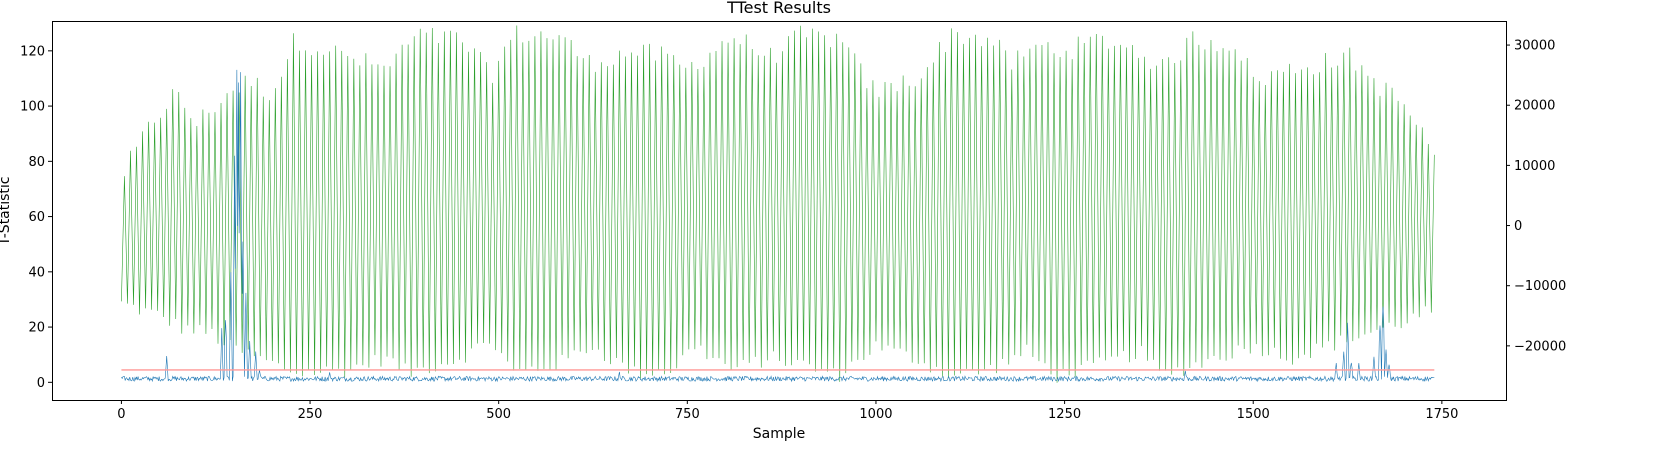 The height and width of the screenshot is (470, 1670). What do you see at coordinates (41, 383) in the screenshot?
I see `y-tick-label: 0` at bounding box center [41, 383].